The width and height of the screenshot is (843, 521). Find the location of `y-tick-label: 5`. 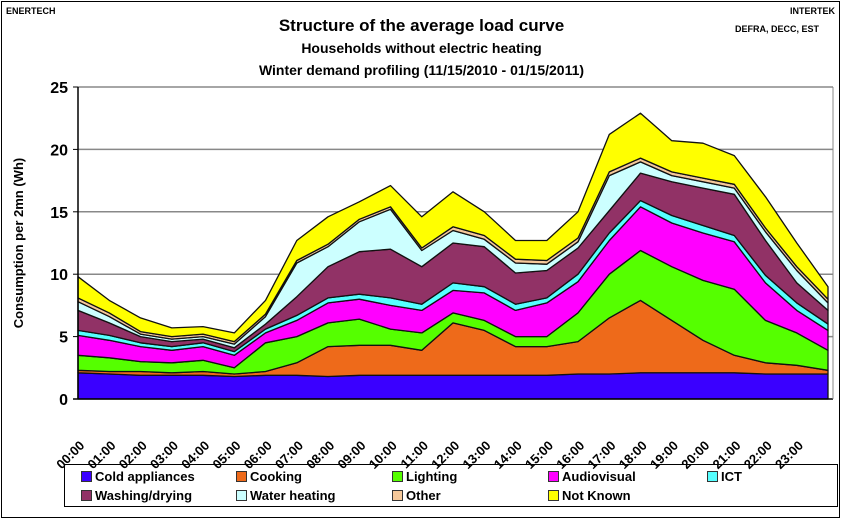

y-tick-label: 5 is located at coordinates (63, 338).